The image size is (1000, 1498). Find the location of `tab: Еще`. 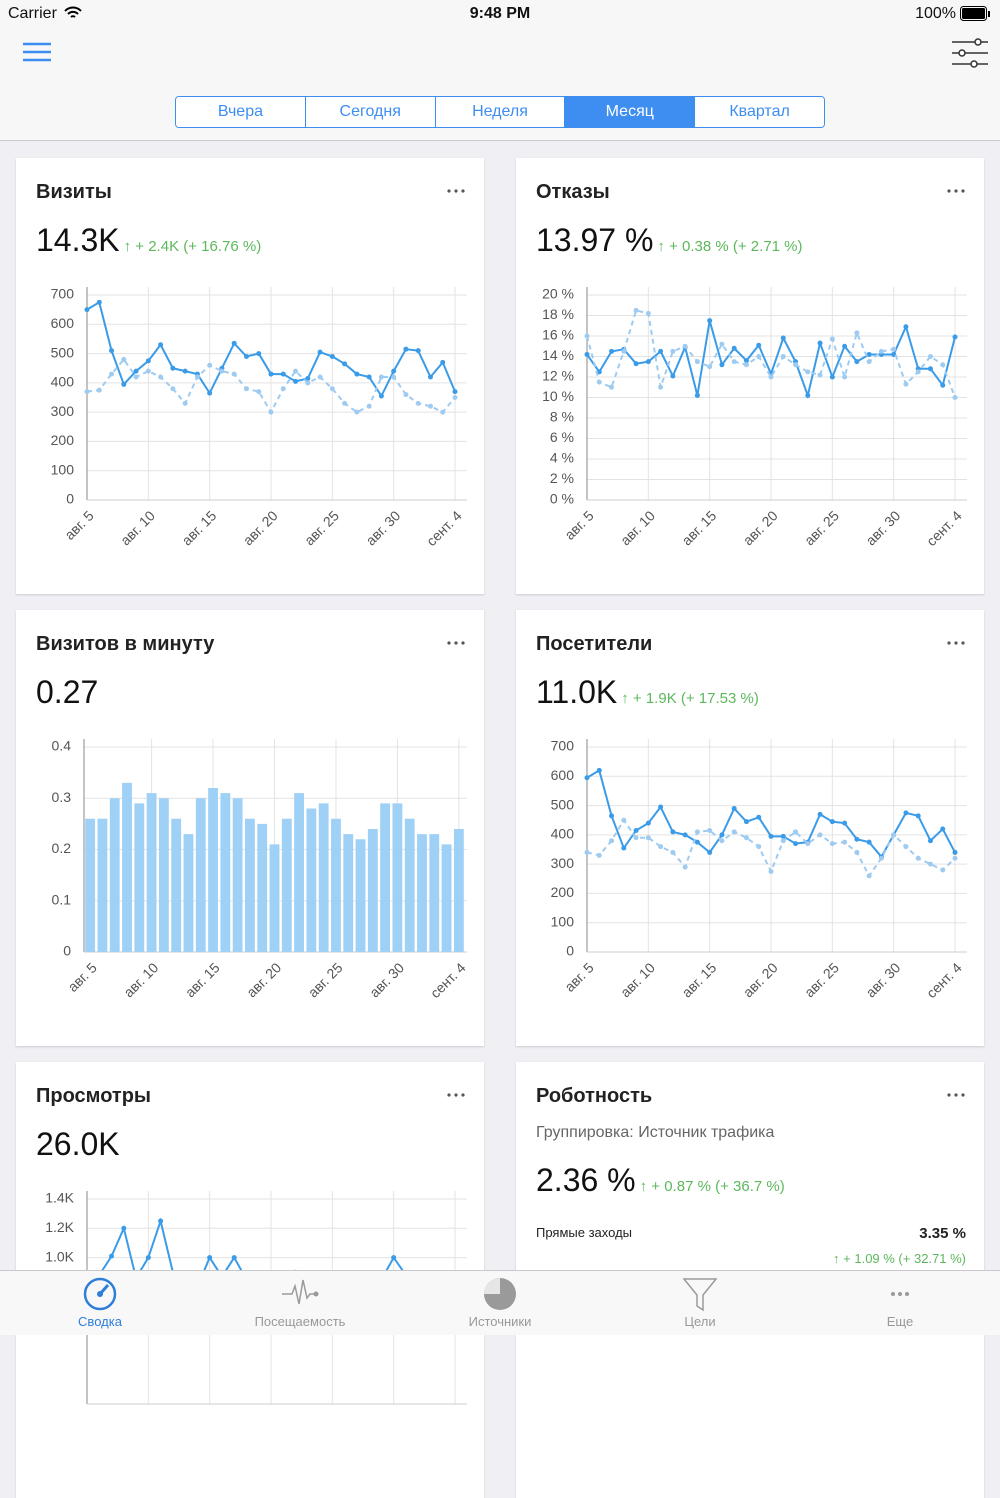

tab: Еще is located at coordinates (900, 1303).